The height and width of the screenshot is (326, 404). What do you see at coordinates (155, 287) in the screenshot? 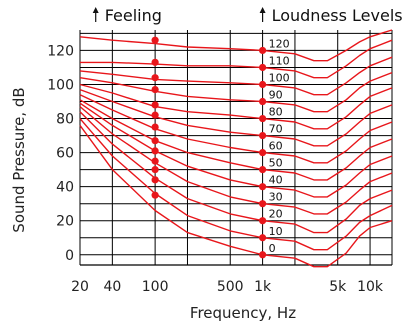
I see `x-tick-label: 100` at bounding box center [155, 287].